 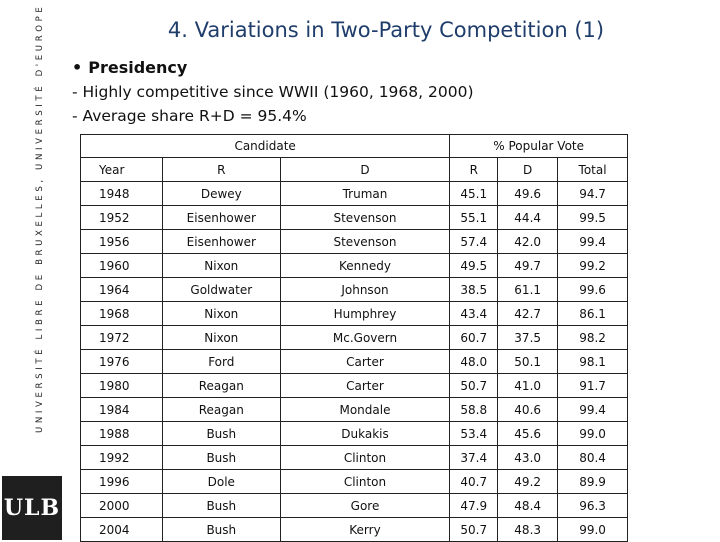 What do you see at coordinates (528, 169) in the screenshot?
I see `column-header-vote-d: D` at bounding box center [528, 169].